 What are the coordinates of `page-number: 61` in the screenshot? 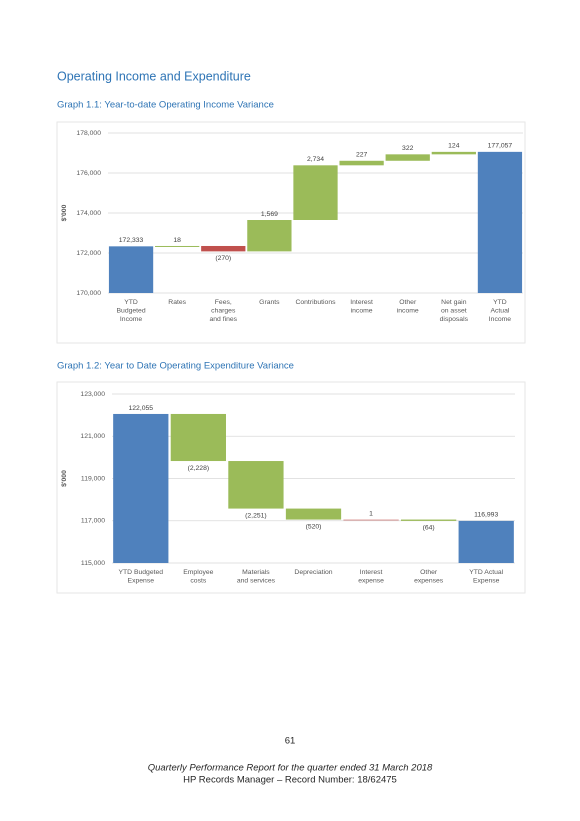 It's located at (290, 741).